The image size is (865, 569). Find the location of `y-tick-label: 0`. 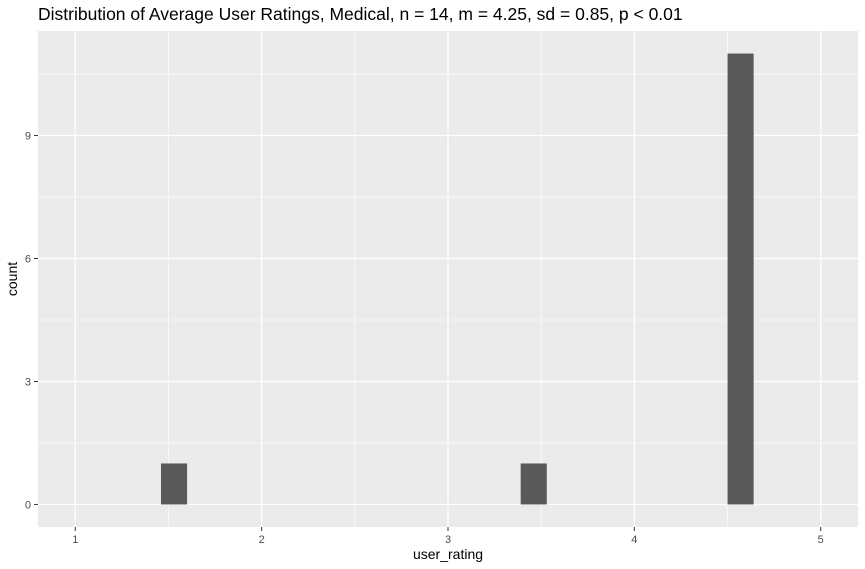

y-tick-label: 0 is located at coordinates (28, 505).